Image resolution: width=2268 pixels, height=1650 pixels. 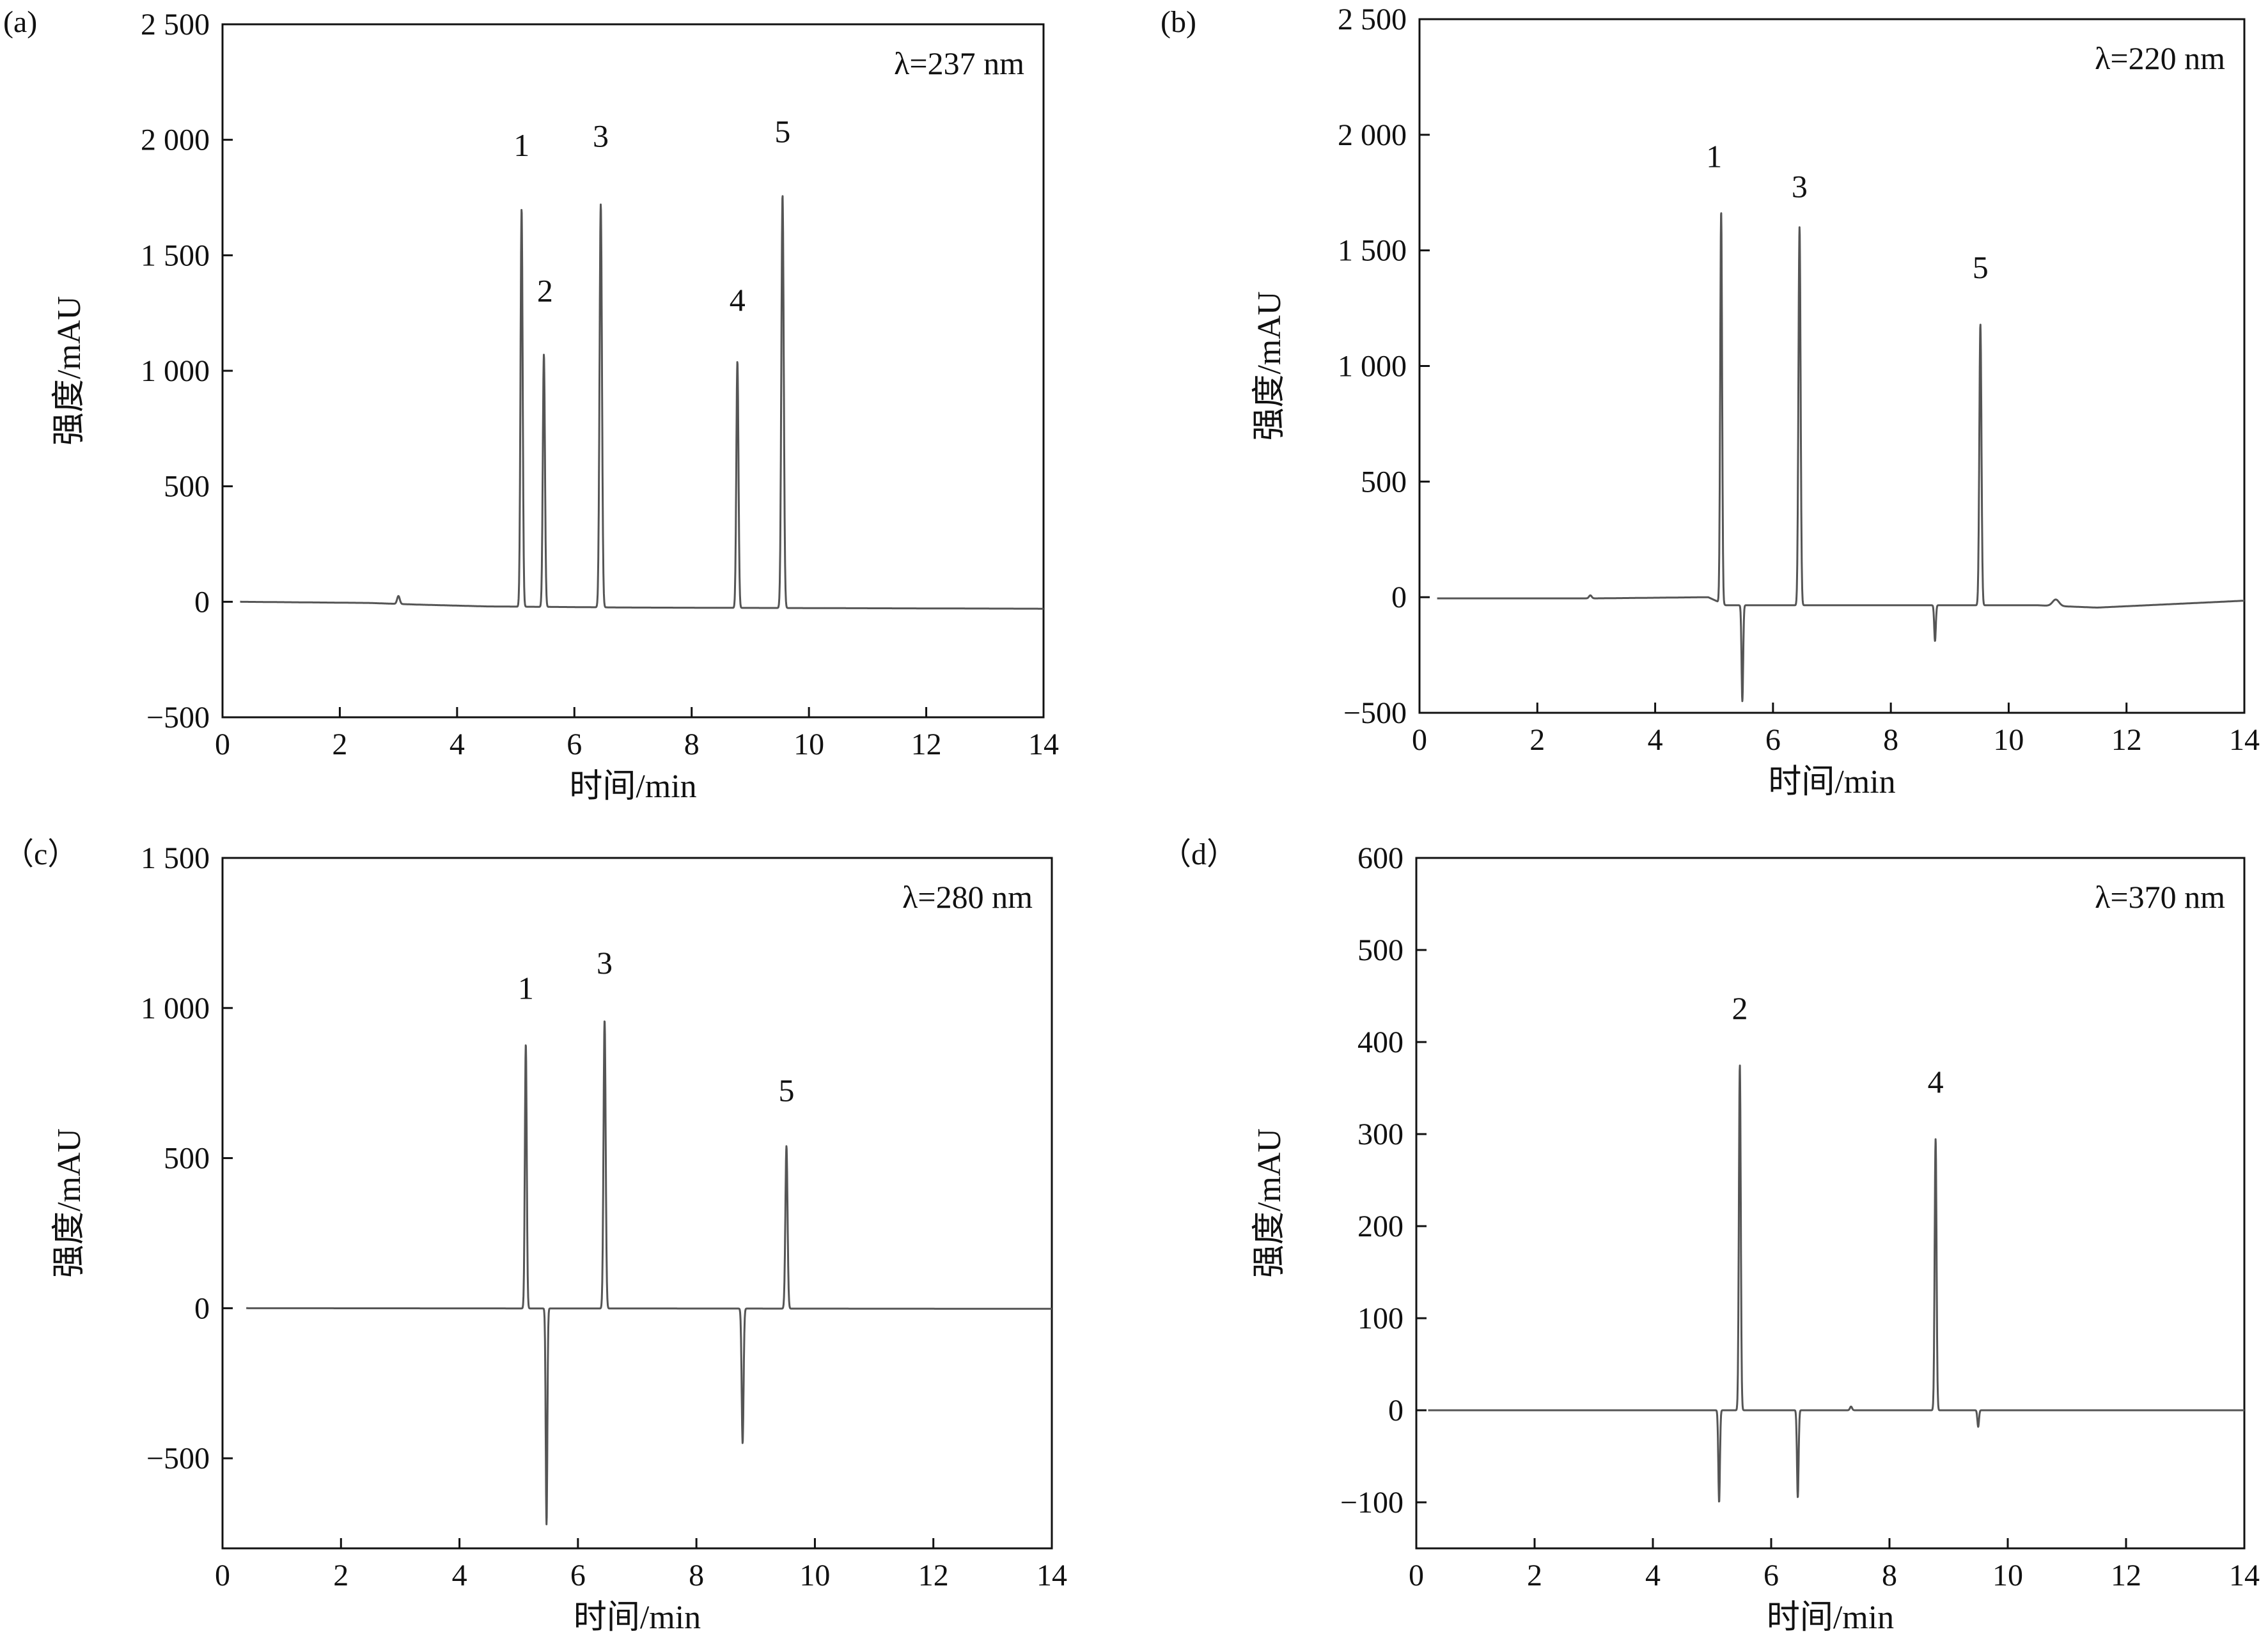 I want to click on wavelength-annotation: λ=370 nm, so click(x=2160, y=897).